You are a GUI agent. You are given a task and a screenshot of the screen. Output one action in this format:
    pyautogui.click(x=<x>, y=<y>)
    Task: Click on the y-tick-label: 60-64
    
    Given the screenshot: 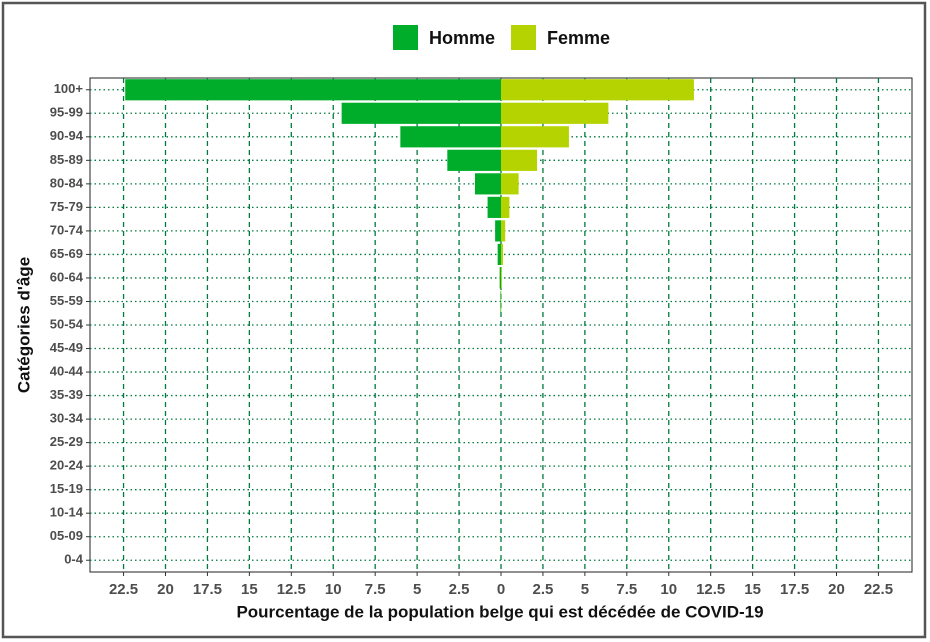 What is the action you would take?
    pyautogui.click(x=67, y=276)
    